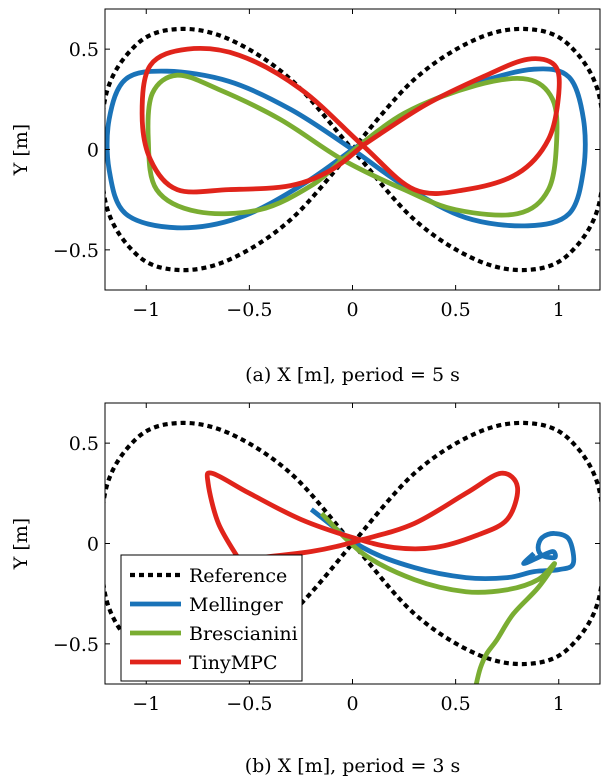 The height and width of the screenshot is (783, 609). I want to click on caption: (a) X [m], period = 5 s, so click(352, 375).